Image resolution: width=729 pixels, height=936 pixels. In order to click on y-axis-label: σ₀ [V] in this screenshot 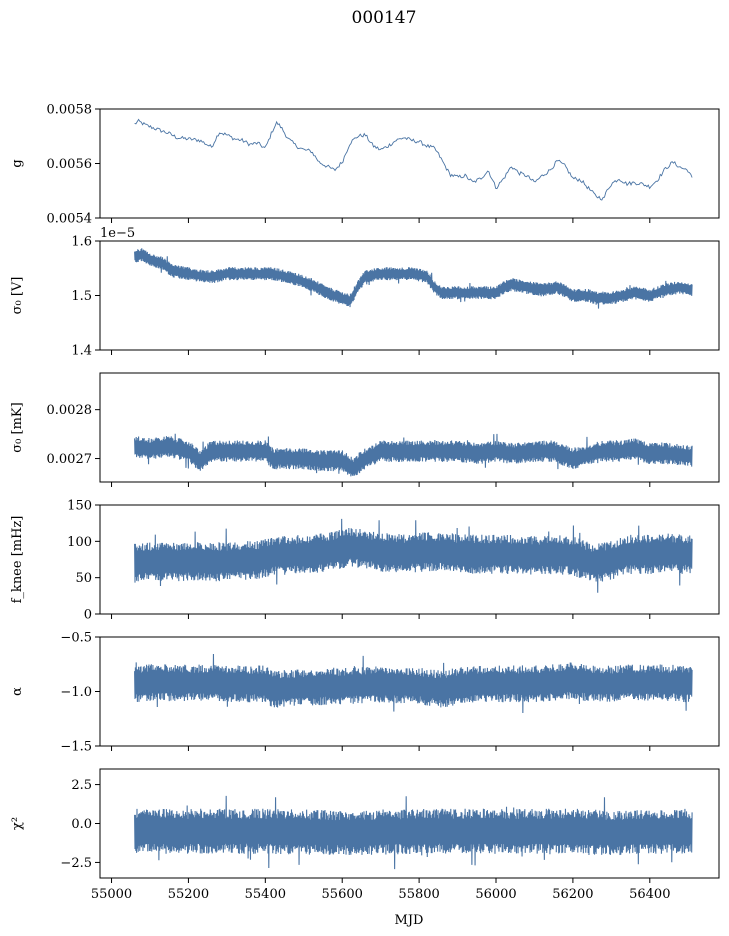, I will do `click(17, 296)`.